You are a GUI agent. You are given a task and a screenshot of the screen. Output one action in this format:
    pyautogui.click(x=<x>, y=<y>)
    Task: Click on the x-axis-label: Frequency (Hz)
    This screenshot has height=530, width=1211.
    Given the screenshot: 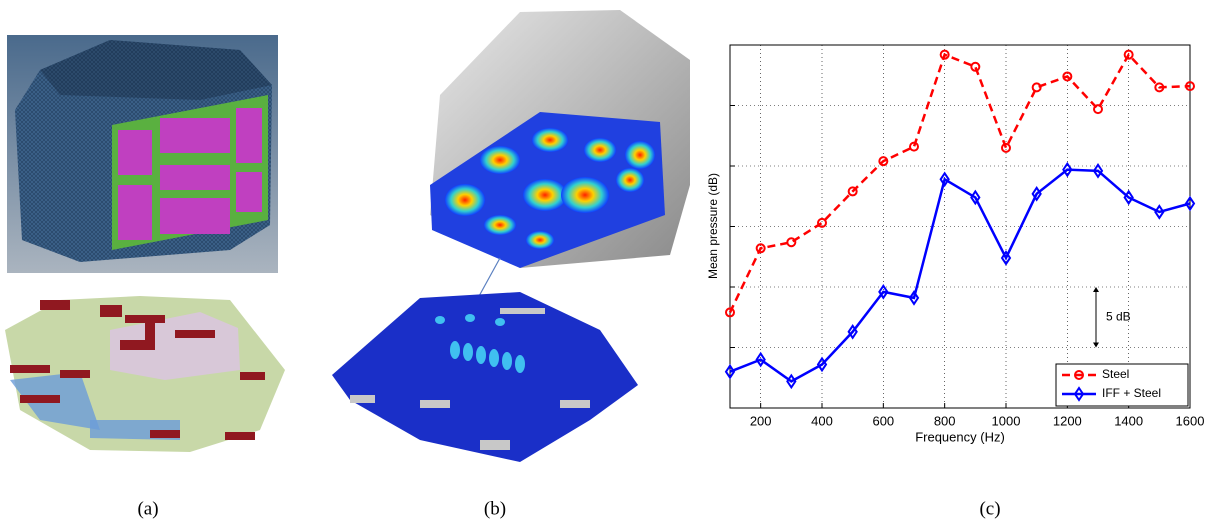 What is the action you would take?
    pyautogui.click(x=960, y=436)
    